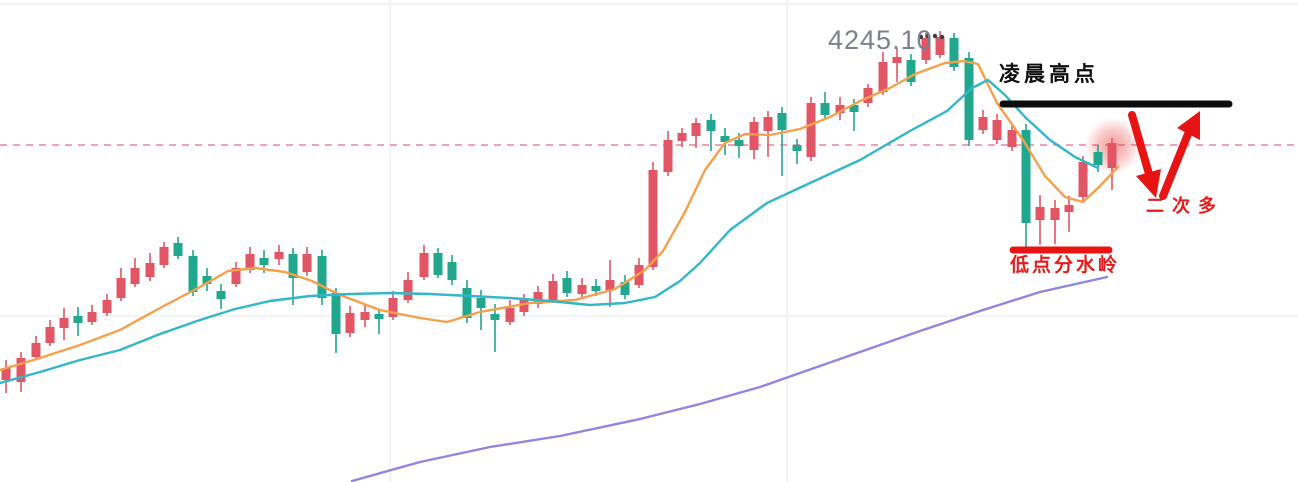 The height and width of the screenshot is (482, 1298). What do you see at coordinates (1175, 165) in the screenshot?
I see `up-arrow-shaft` at bounding box center [1175, 165].